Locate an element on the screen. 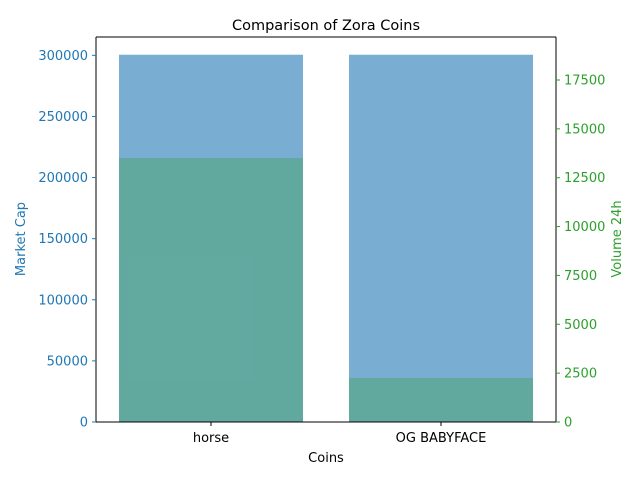 Image resolution: width=640 pixels, height=480 pixels. x-axis-ticks: horse OG BABYFACE is located at coordinates (339, 434).